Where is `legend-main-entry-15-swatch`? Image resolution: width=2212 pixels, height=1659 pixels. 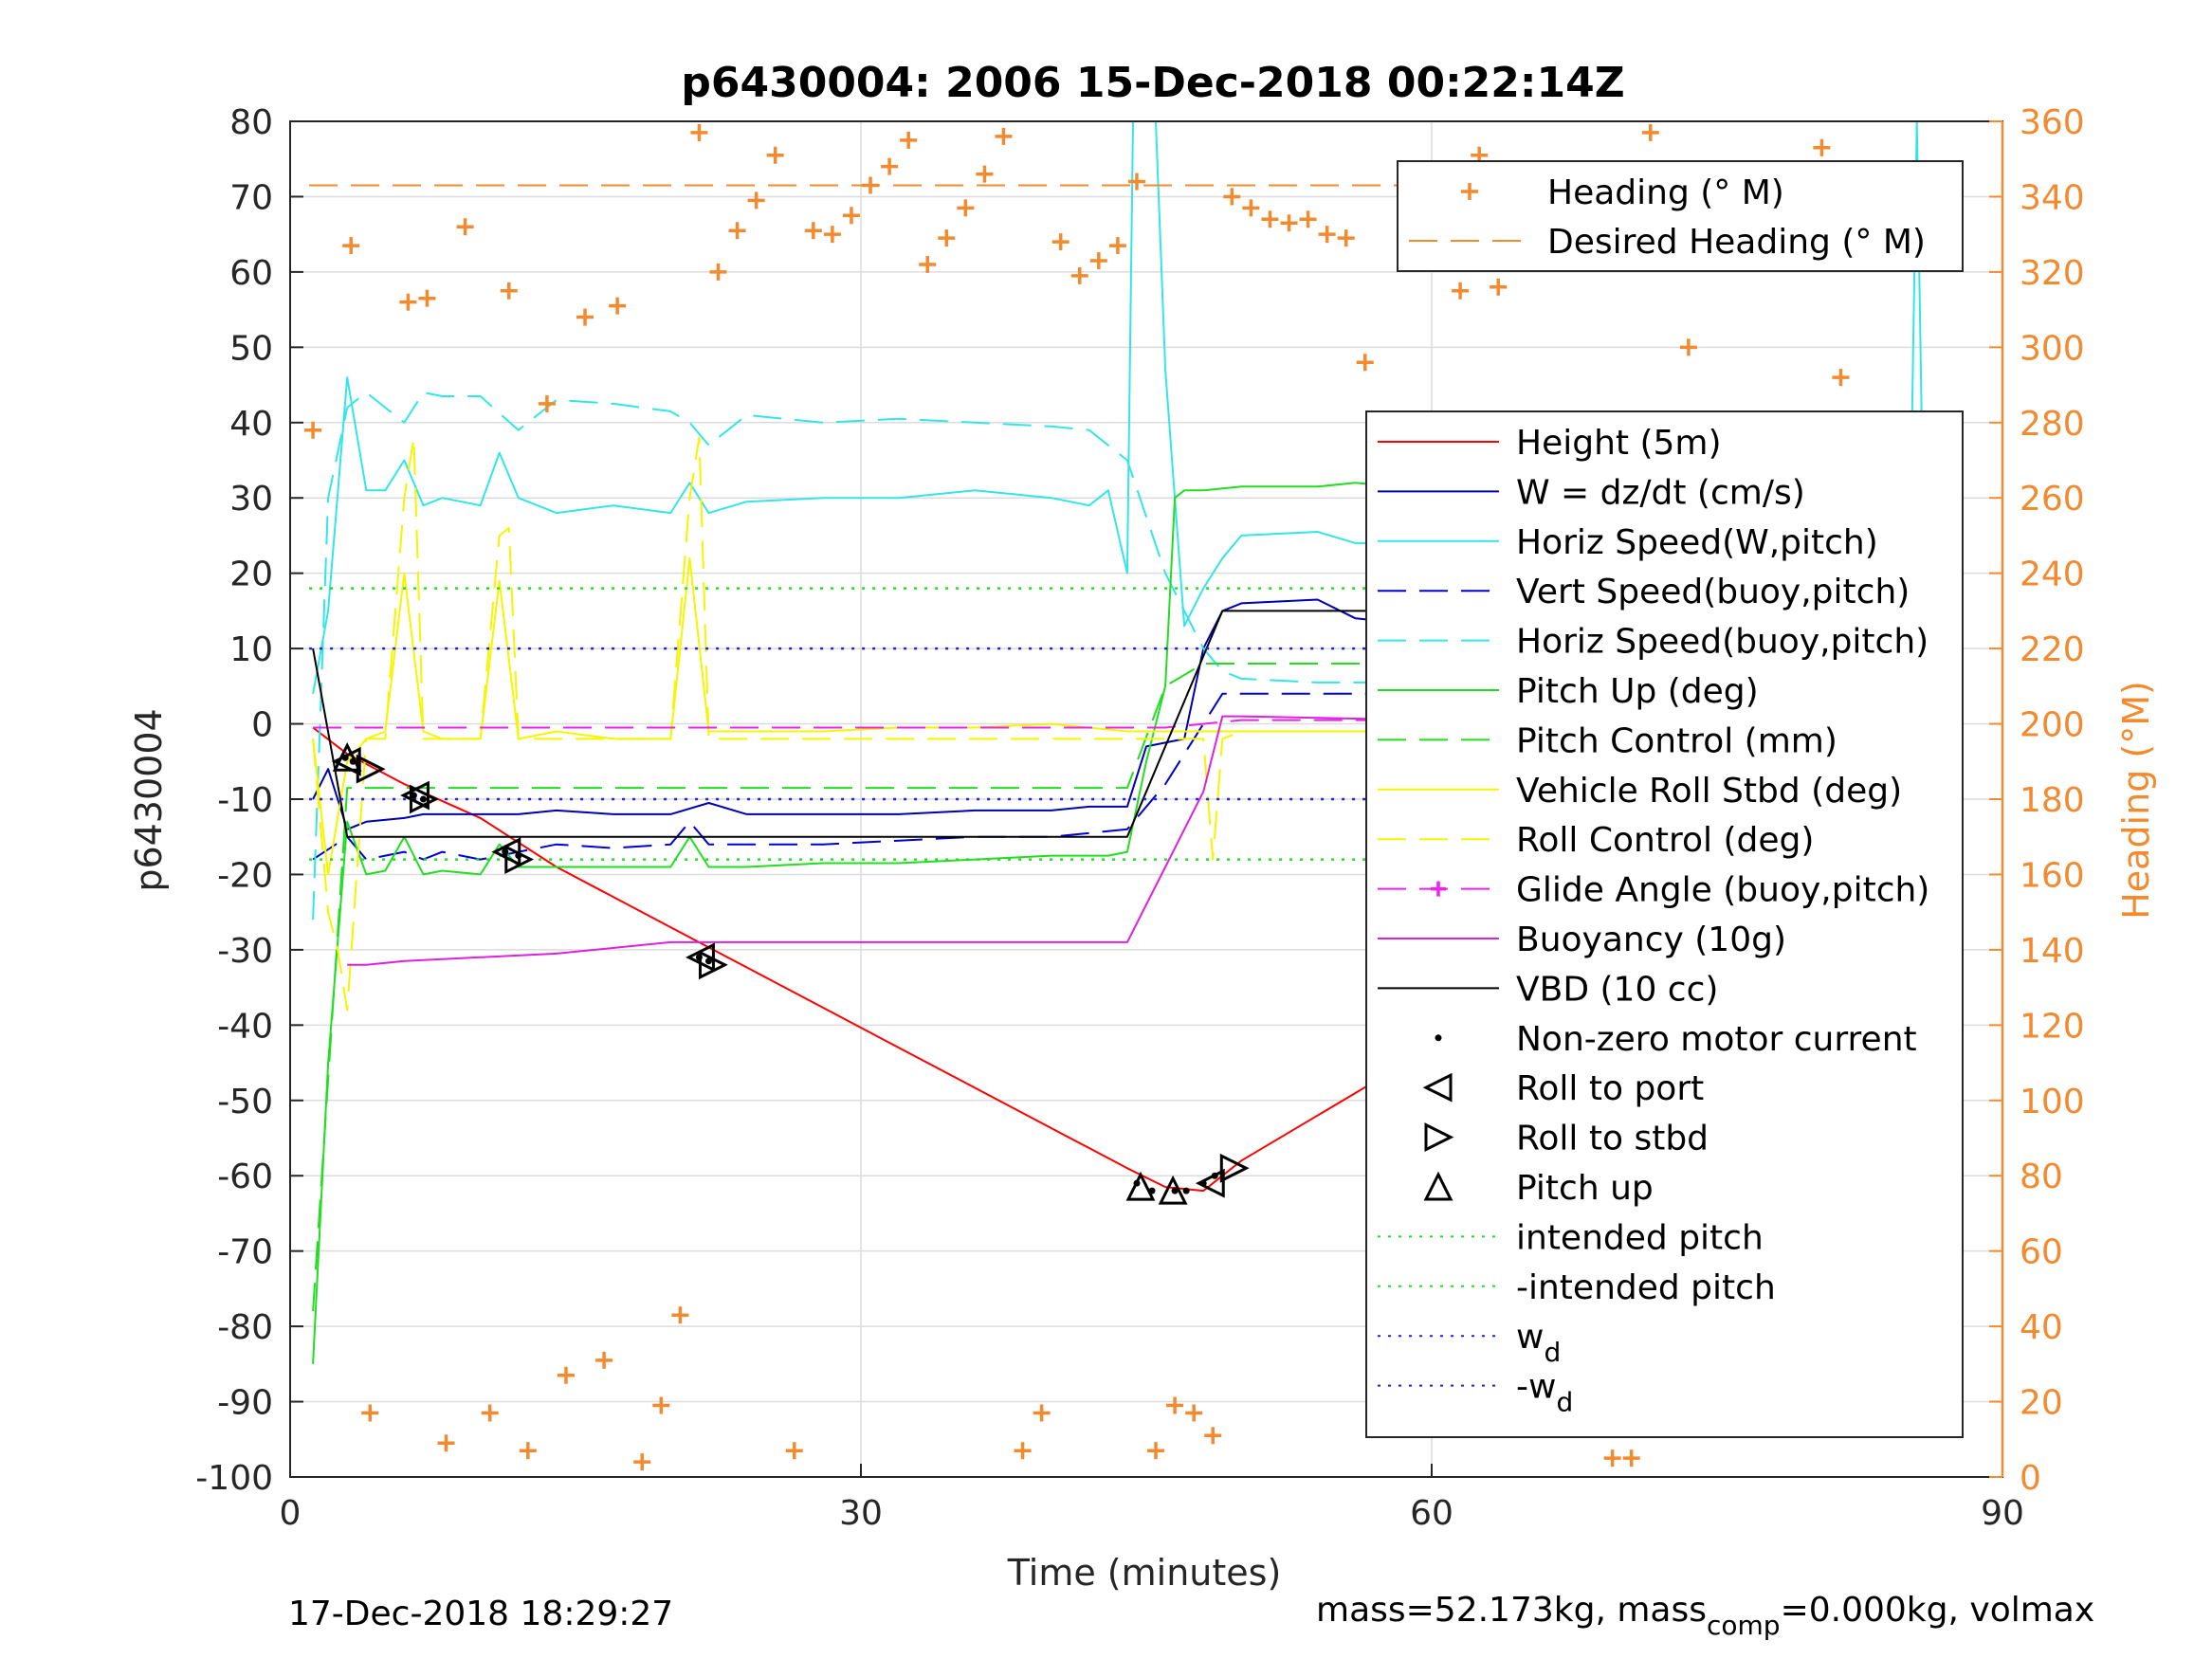
legend-main-entry-15-swatch is located at coordinates (1438, 1186).